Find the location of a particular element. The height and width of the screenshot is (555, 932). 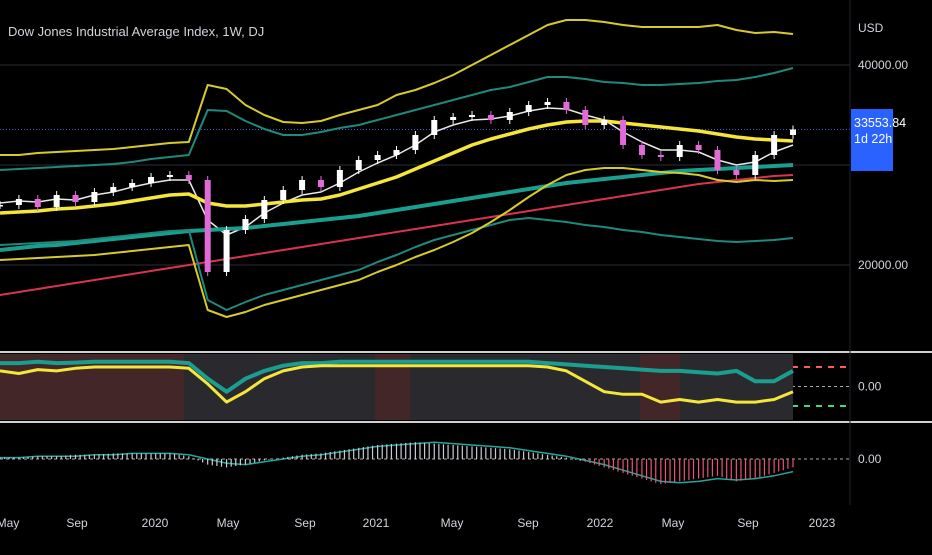

last-price-tag: 33553.84 1d 22h is located at coordinates (879, 140).